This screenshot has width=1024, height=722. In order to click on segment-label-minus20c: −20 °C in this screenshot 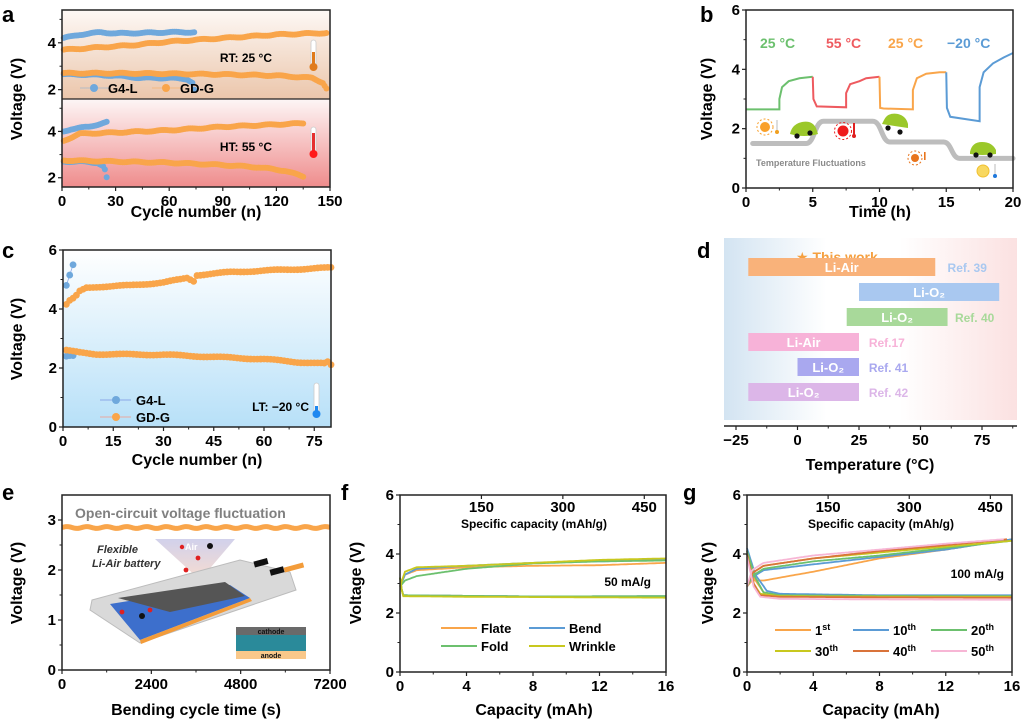, I will do `click(968, 43)`.